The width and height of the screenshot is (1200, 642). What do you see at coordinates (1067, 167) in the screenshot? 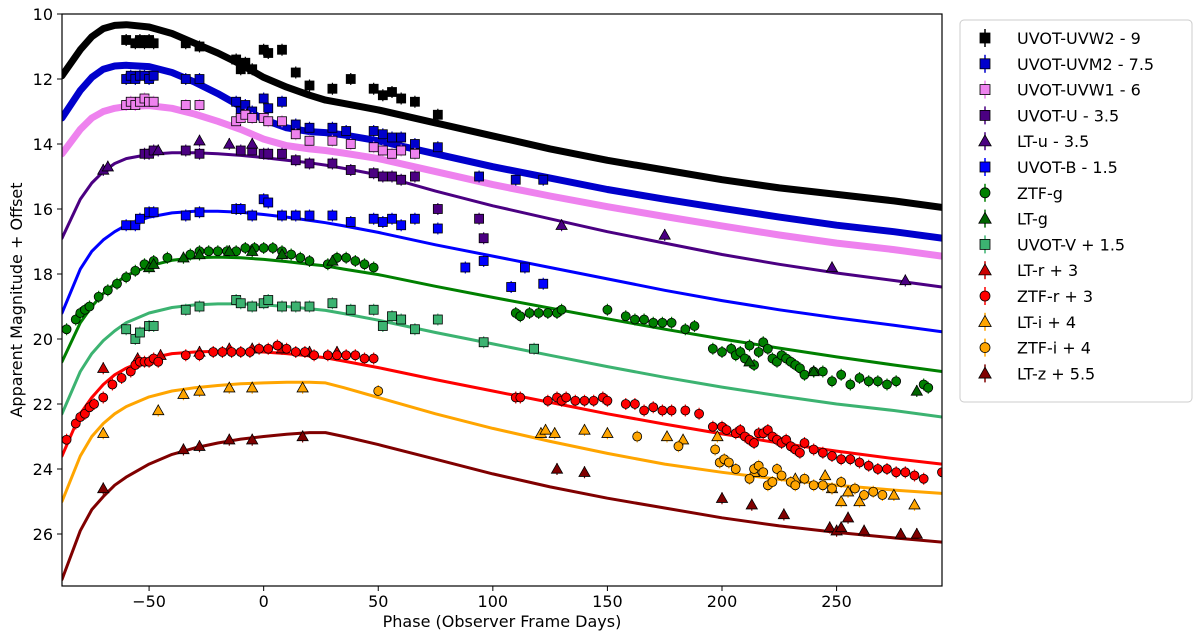
I see `legend-label: UVOT-B - 1.5` at bounding box center [1067, 167].